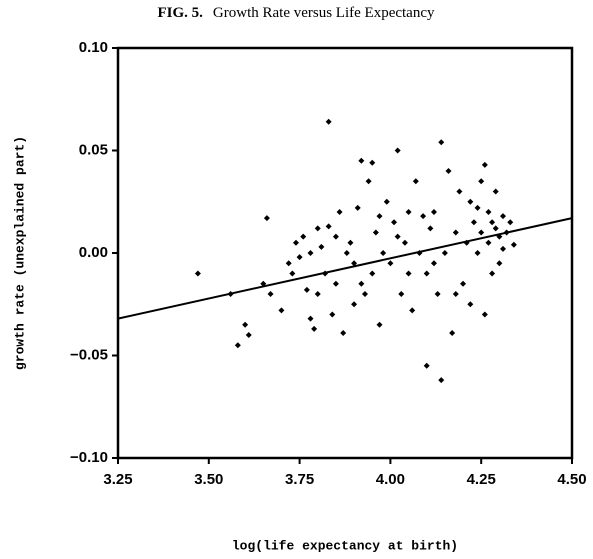 The height and width of the screenshot is (559, 593). What do you see at coordinates (180, 13) in the screenshot?
I see `figure-label: FIG. 5.` at bounding box center [180, 13].